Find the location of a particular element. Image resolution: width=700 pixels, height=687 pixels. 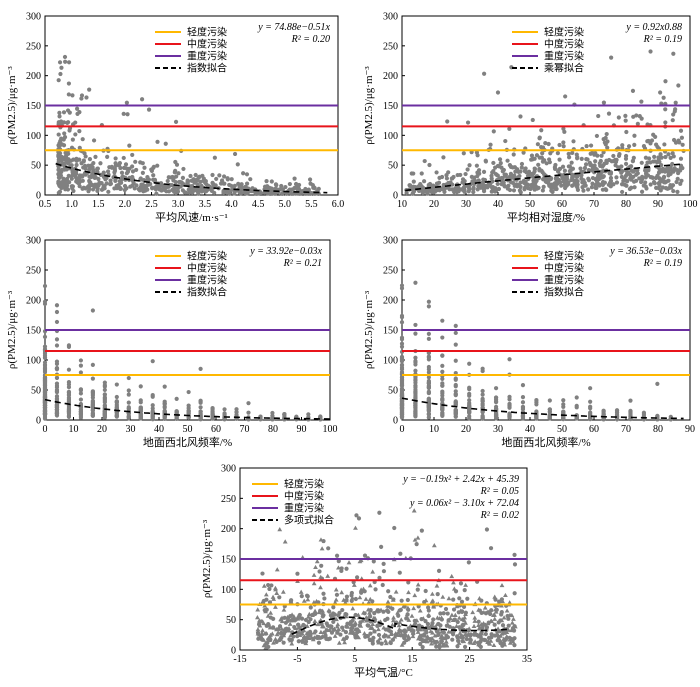

x-tick-label: 90 is located at coordinates (658, 204).